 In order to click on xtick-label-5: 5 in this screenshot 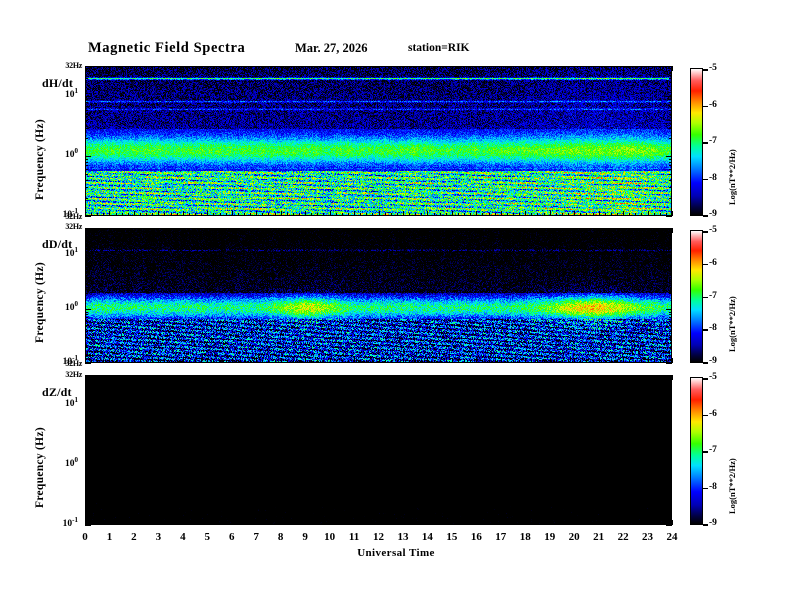, I will do `click(207, 537)`.